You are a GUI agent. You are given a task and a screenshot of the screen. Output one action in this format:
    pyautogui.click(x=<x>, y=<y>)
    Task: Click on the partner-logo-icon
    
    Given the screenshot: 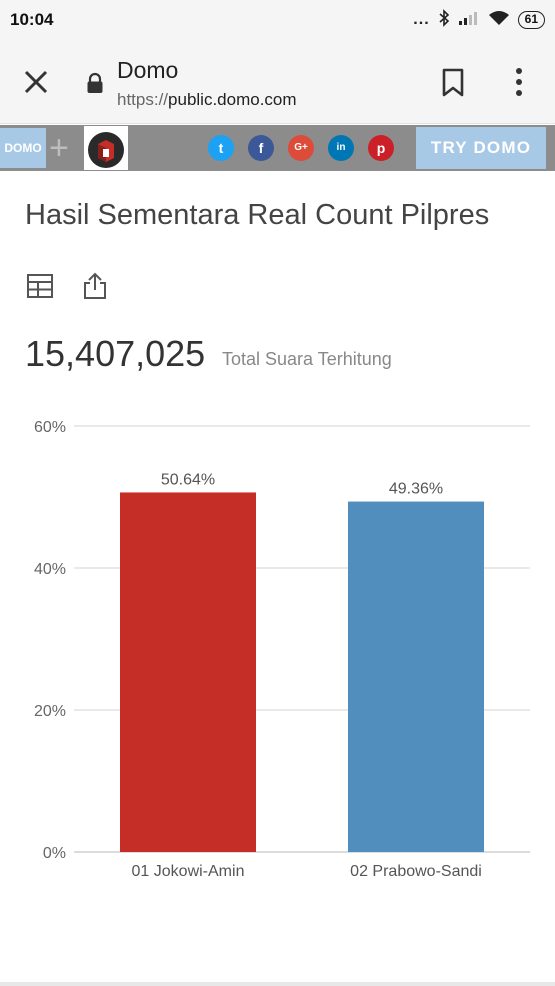 What is the action you would take?
    pyautogui.click(x=106, y=148)
    